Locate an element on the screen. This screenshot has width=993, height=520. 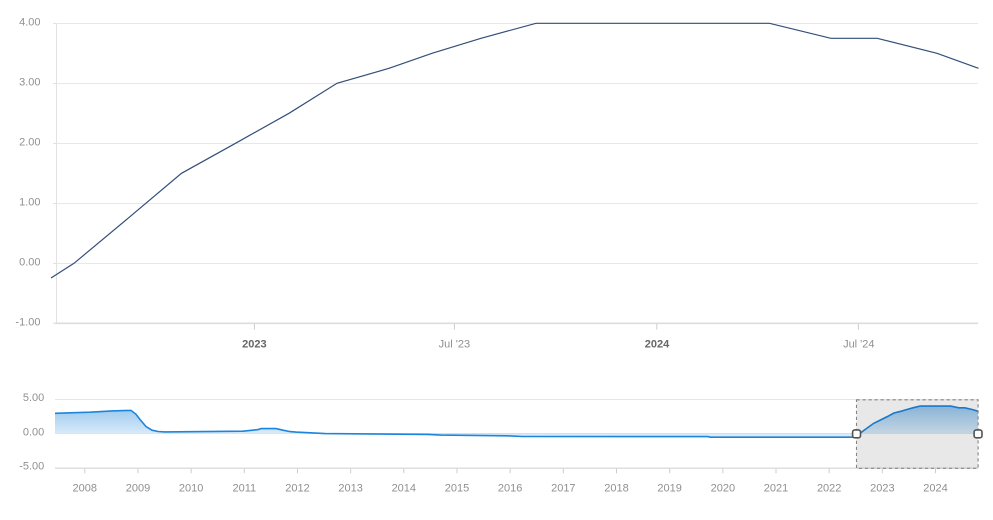
svg-text: -1.00 is located at coordinates (27, 322).